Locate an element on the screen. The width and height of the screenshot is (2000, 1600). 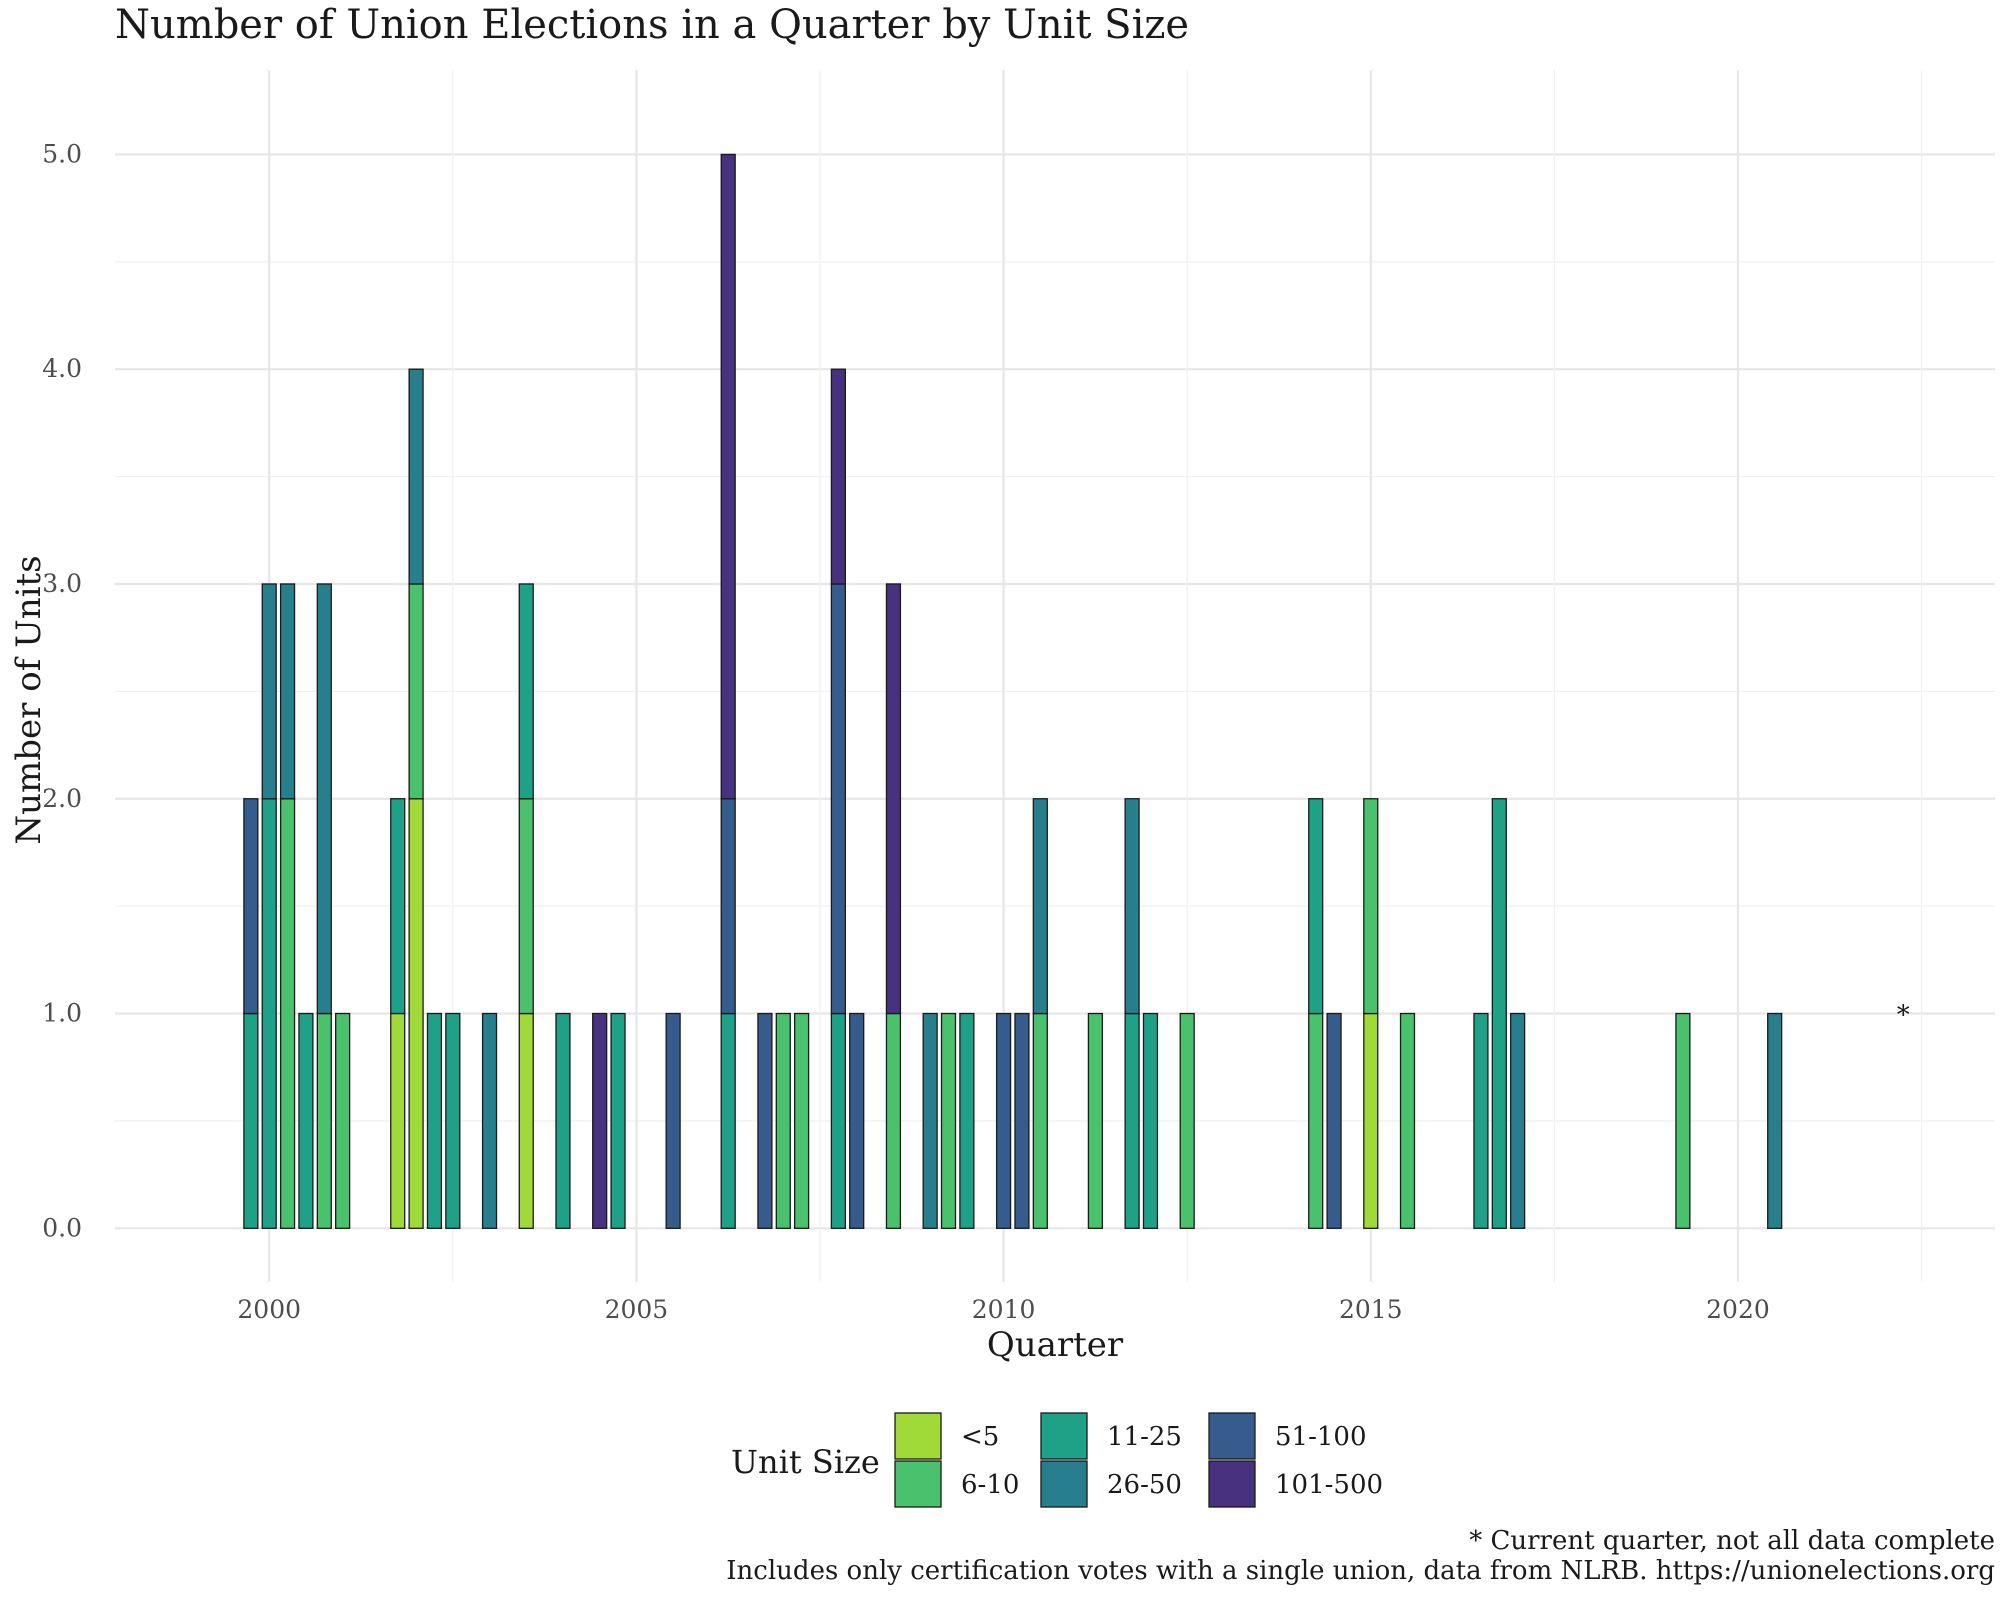
y-tick-label: 3.0 is located at coordinates (62, 583).